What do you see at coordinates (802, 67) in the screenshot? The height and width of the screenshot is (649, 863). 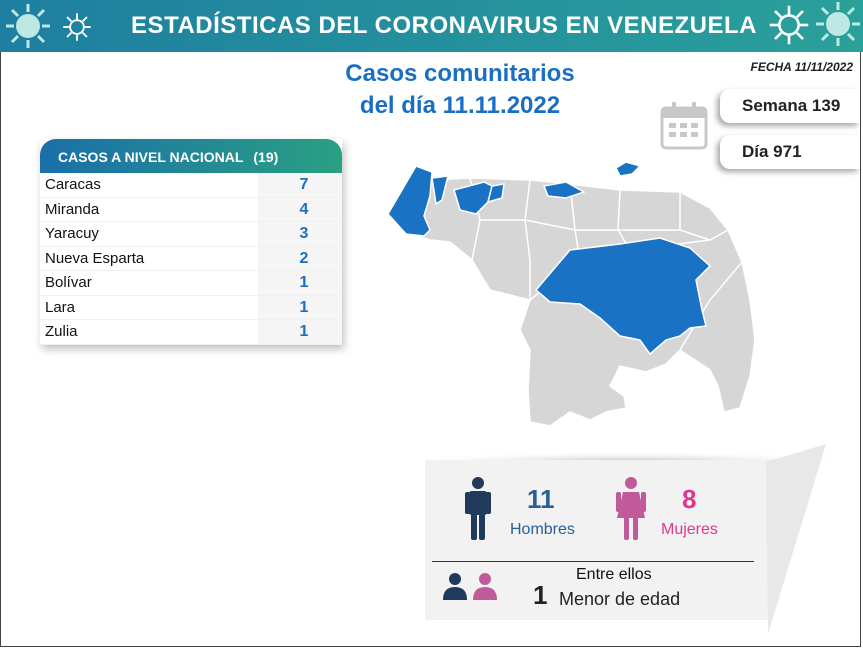 I see `report-date: FECHA 11/11/2022` at bounding box center [802, 67].